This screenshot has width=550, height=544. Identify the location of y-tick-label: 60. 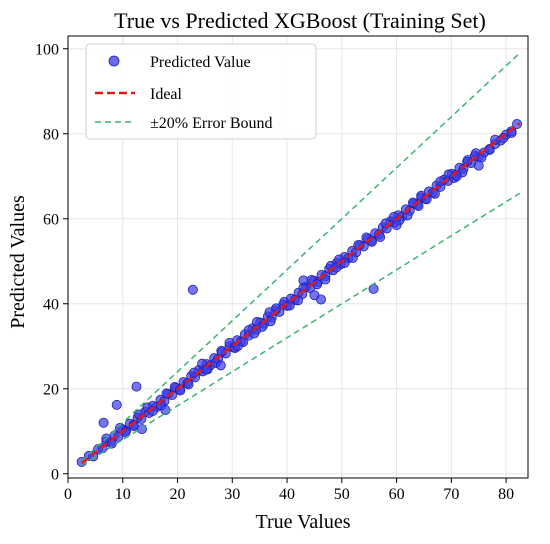
(51, 219).